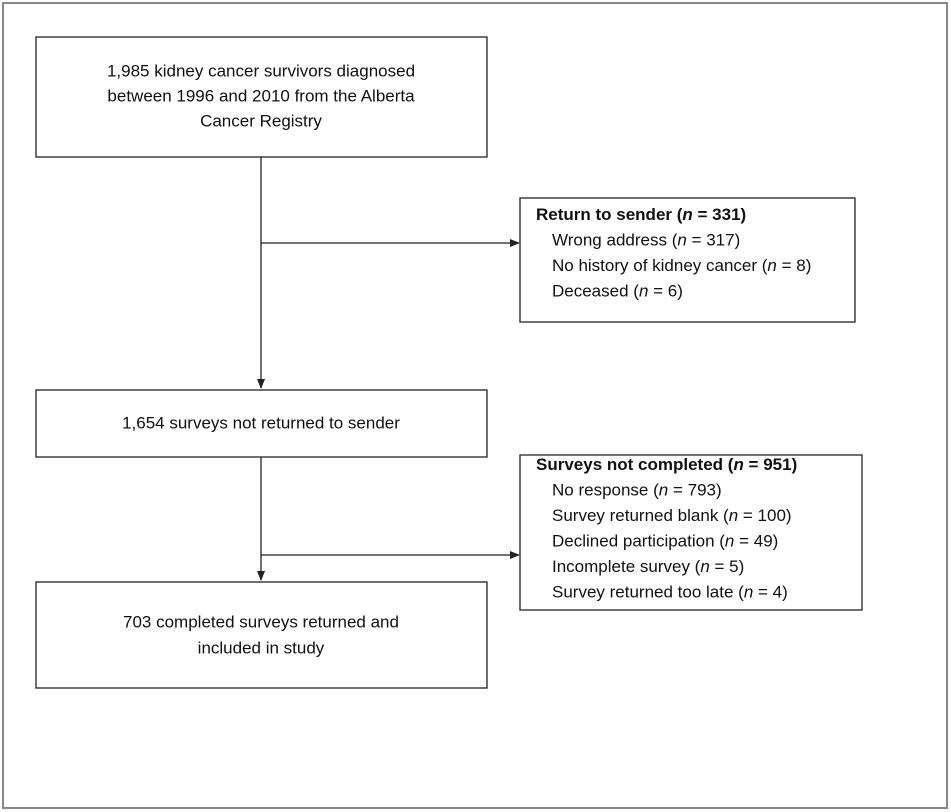 The width and height of the screenshot is (951, 812). Describe the element at coordinates (764, 515) in the screenshot. I see `text-part: = 100)` at that location.